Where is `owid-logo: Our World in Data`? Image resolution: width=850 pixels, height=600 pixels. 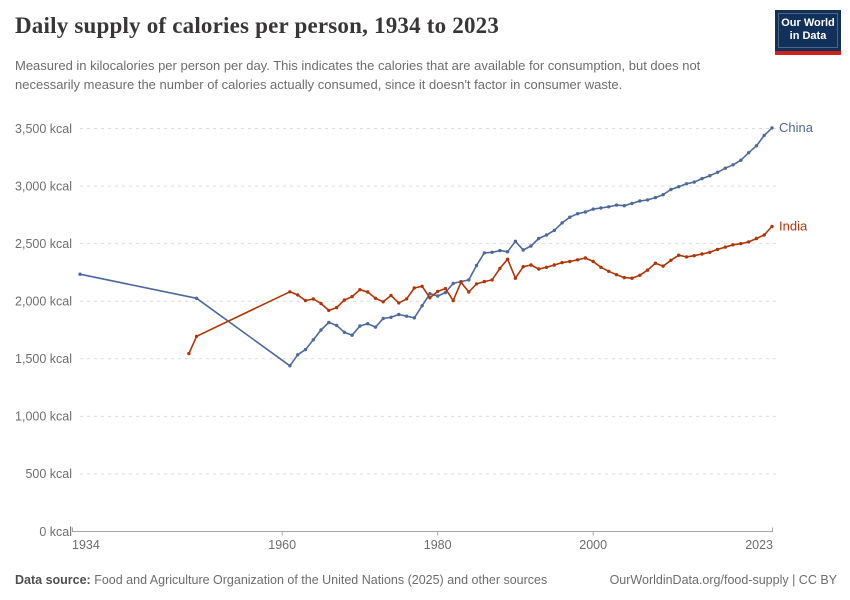 owid-logo: Our World in Data is located at coordinates (808, 32).